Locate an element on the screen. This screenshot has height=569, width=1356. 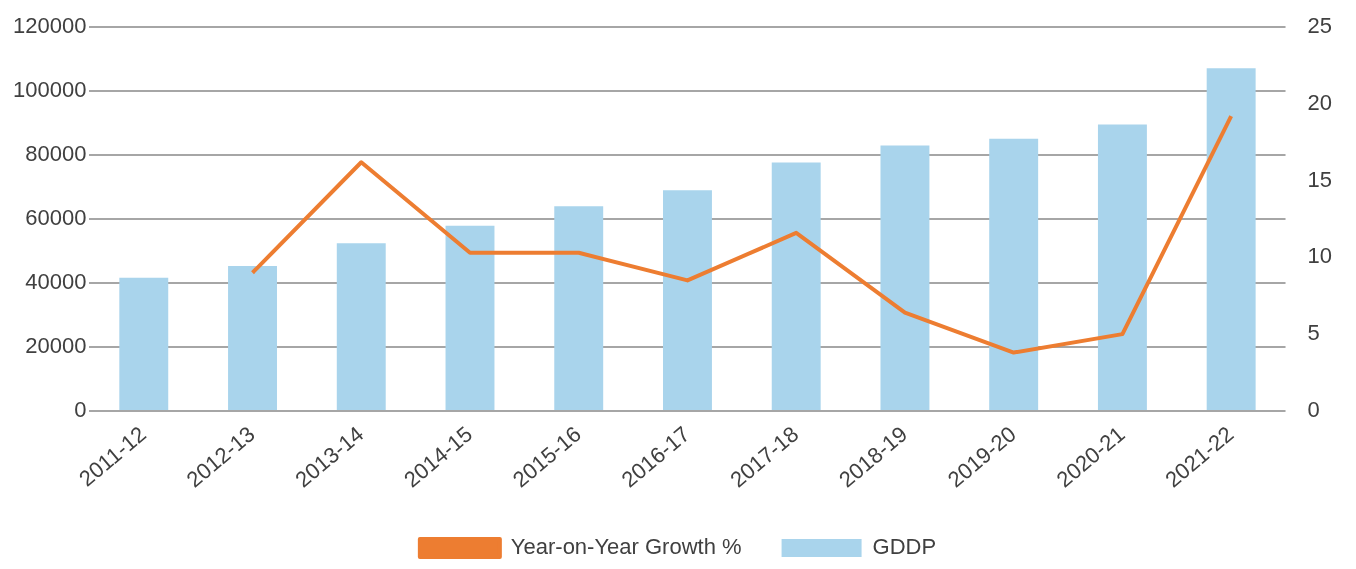
legend-label: Year-on-Year Growth % is located at coordinates (626, 547).